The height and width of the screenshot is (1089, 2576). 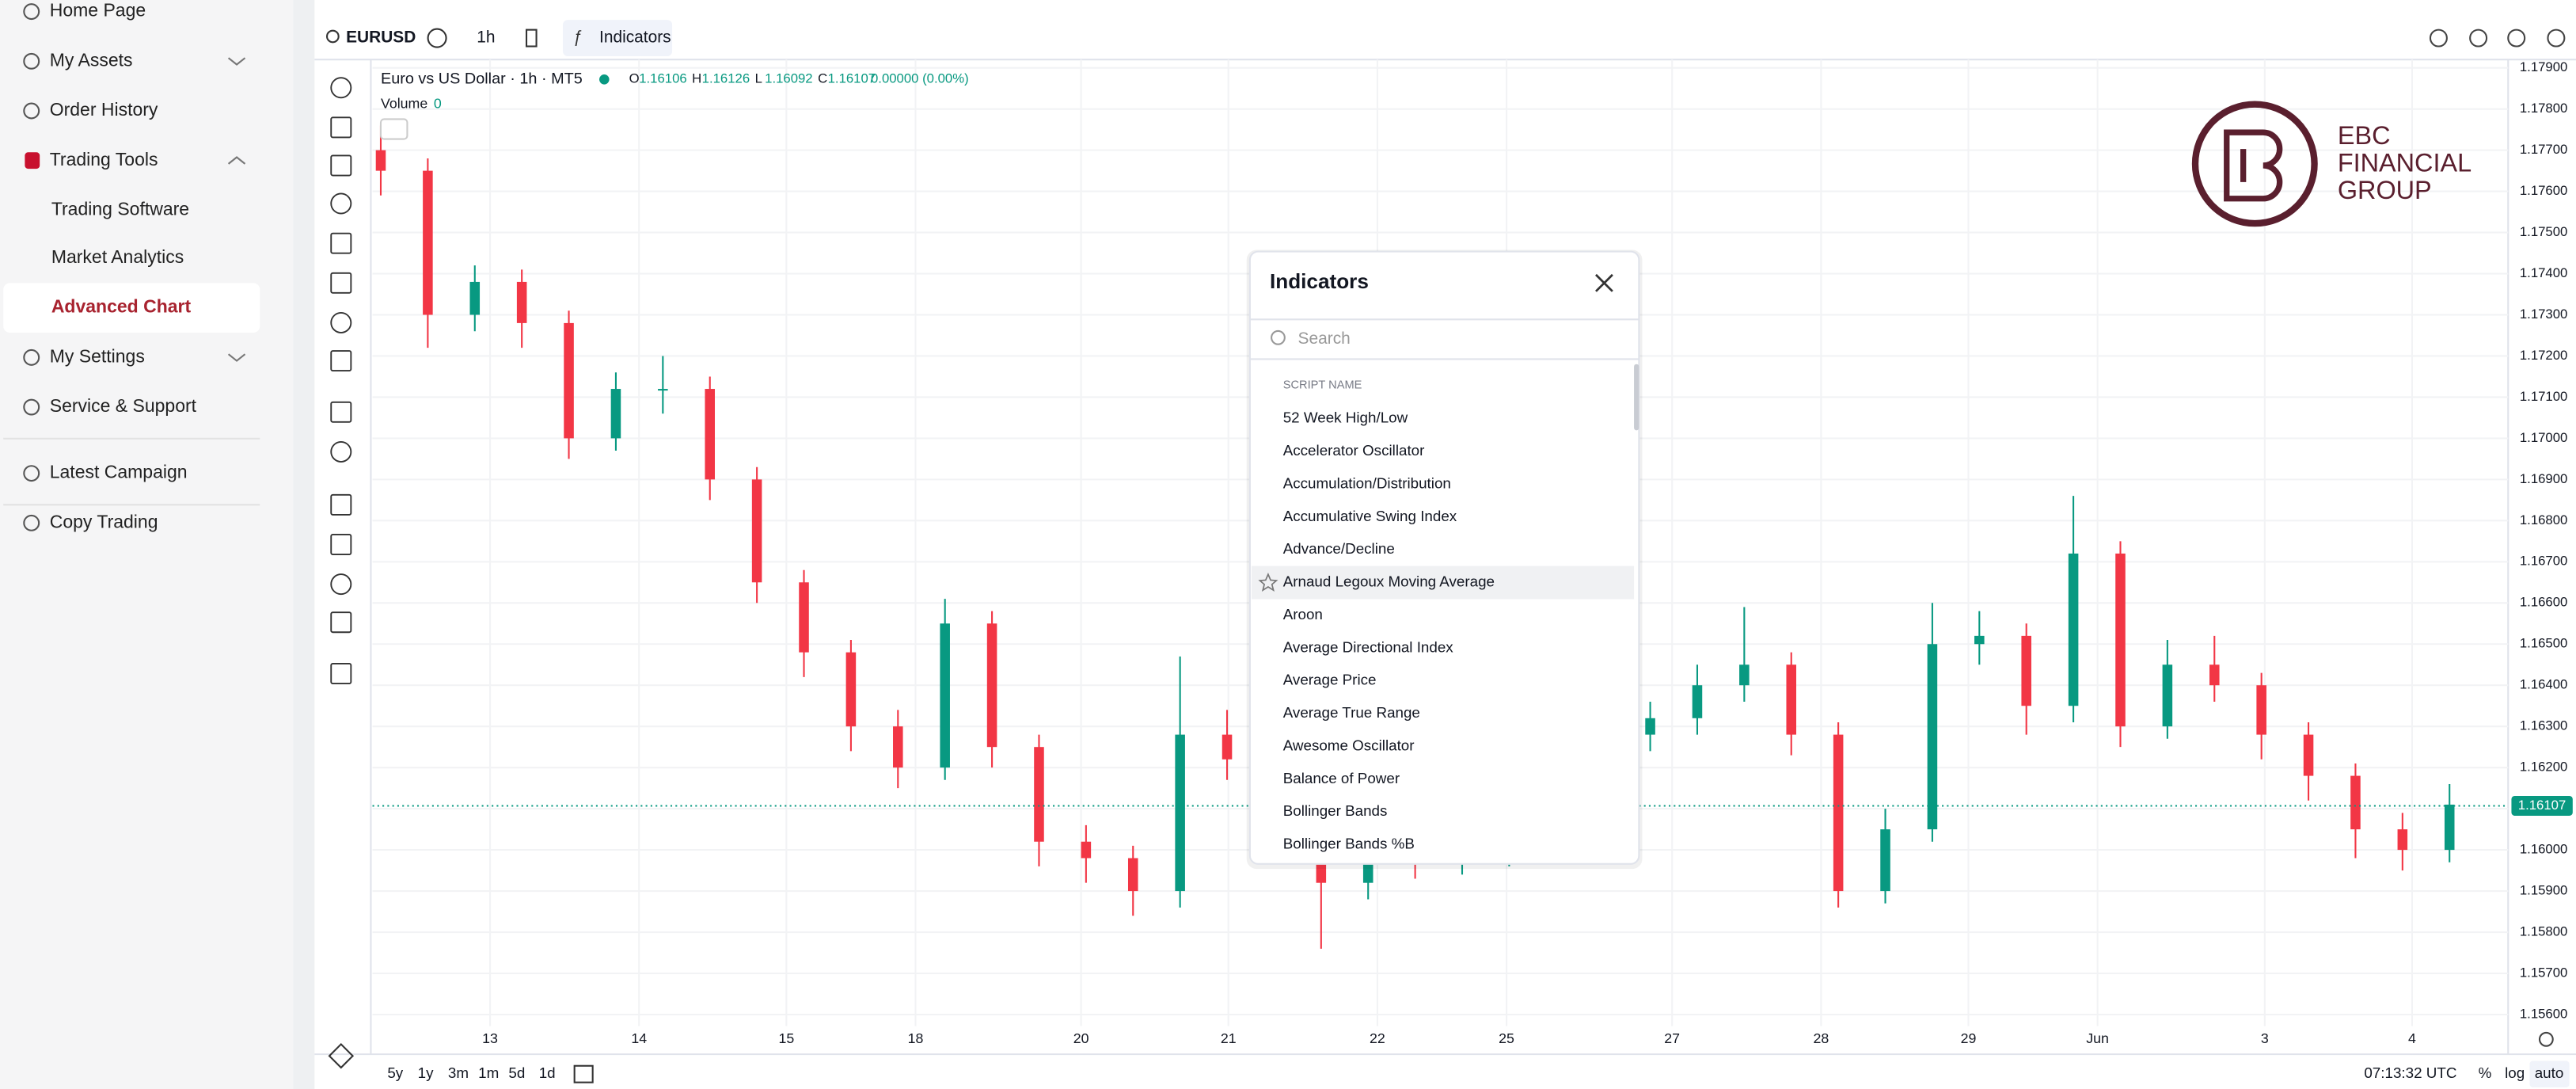 I want to click on menu-item: Copy Trading, so click(x=104, y=521).